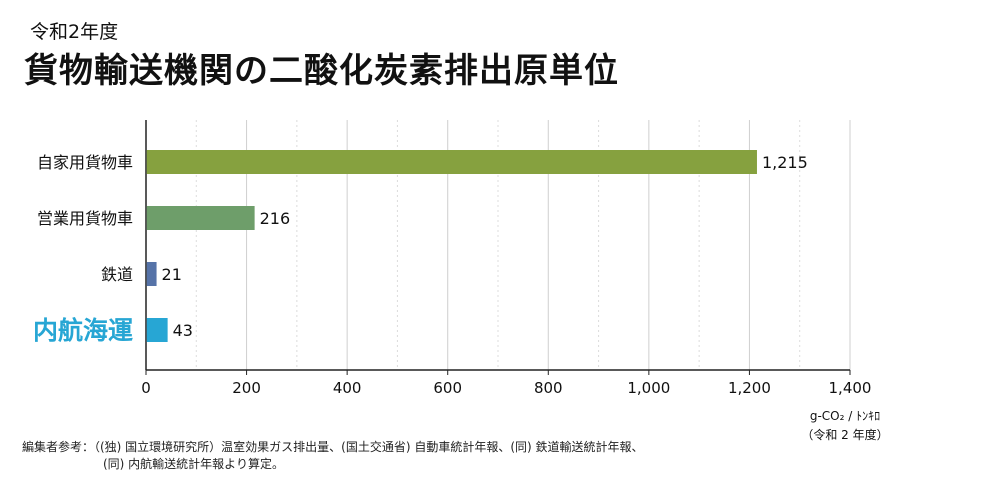 Image resolution: width=1000 pixels, height=500 pixels. Describe the element at coordinates (146, 388) in the screenshot. I see `x-tick-label: 0` at that location.